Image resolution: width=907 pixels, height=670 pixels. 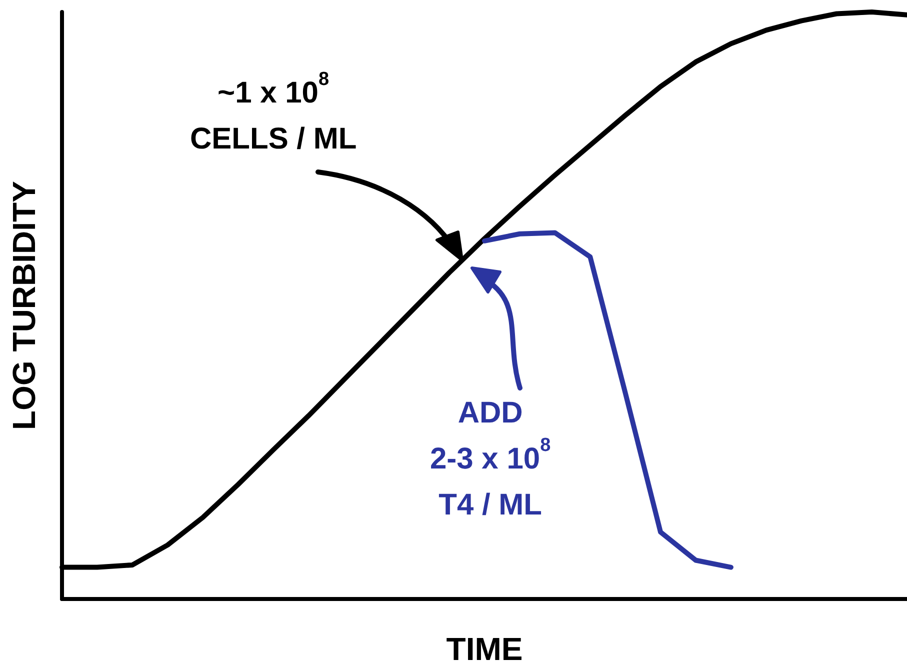 What do you see at coordinates (484, 649) in the screenshot?
I see `x-axis-title: TIME` at bounding box center [484, 649].